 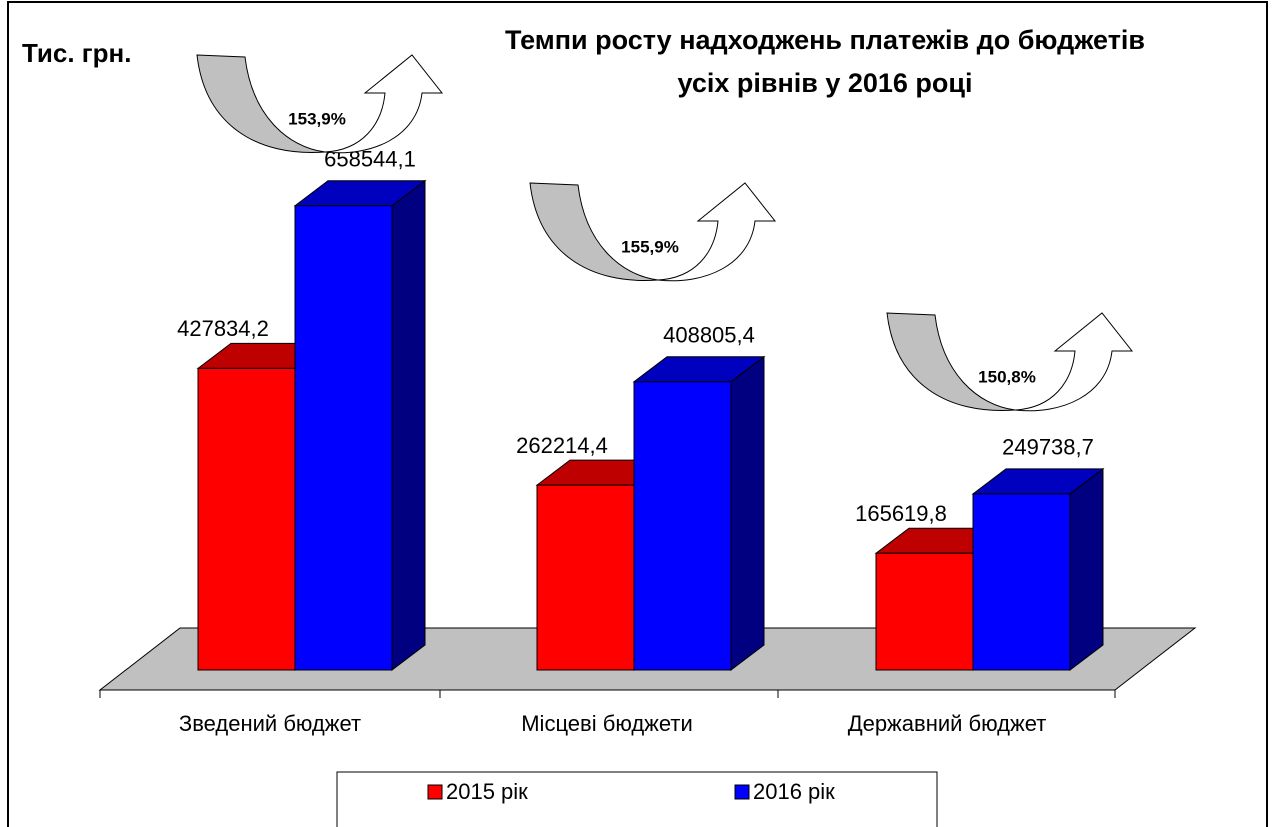 I want to click on legend-label: 2015 рік, so click(x=487, y=791).